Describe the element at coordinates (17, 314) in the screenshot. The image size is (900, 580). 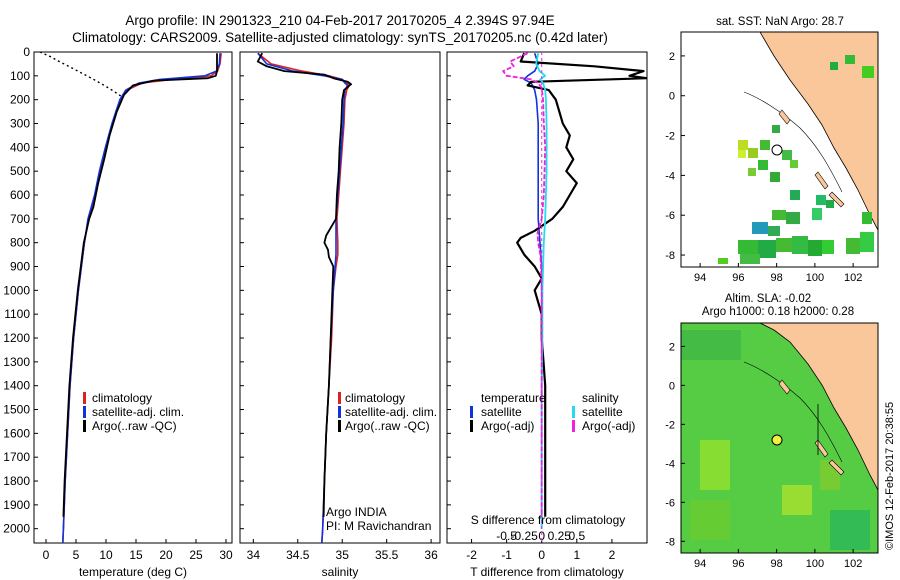
I see `y-tick-label: 1100` at that location.